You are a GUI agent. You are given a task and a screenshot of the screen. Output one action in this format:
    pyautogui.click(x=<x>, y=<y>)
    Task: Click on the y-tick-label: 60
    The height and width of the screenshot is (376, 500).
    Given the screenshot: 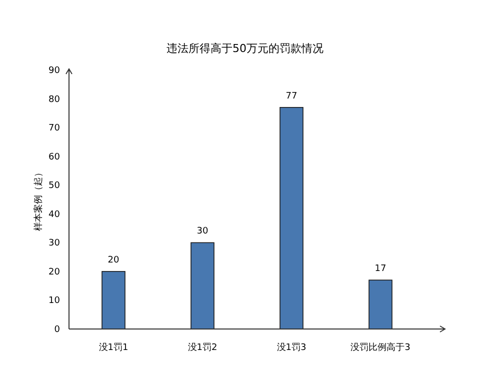 What is the action you would take?
    pyautogui.click(x=54, y=157)
    